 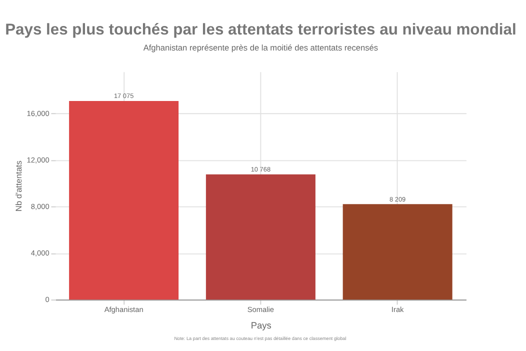 What do you see at coordinates (260, 47) in the screenshot?
I see `chart-subtitle: Afghanistan représente près de la moitié des attentats recensés` at bounding box center [260, 47].